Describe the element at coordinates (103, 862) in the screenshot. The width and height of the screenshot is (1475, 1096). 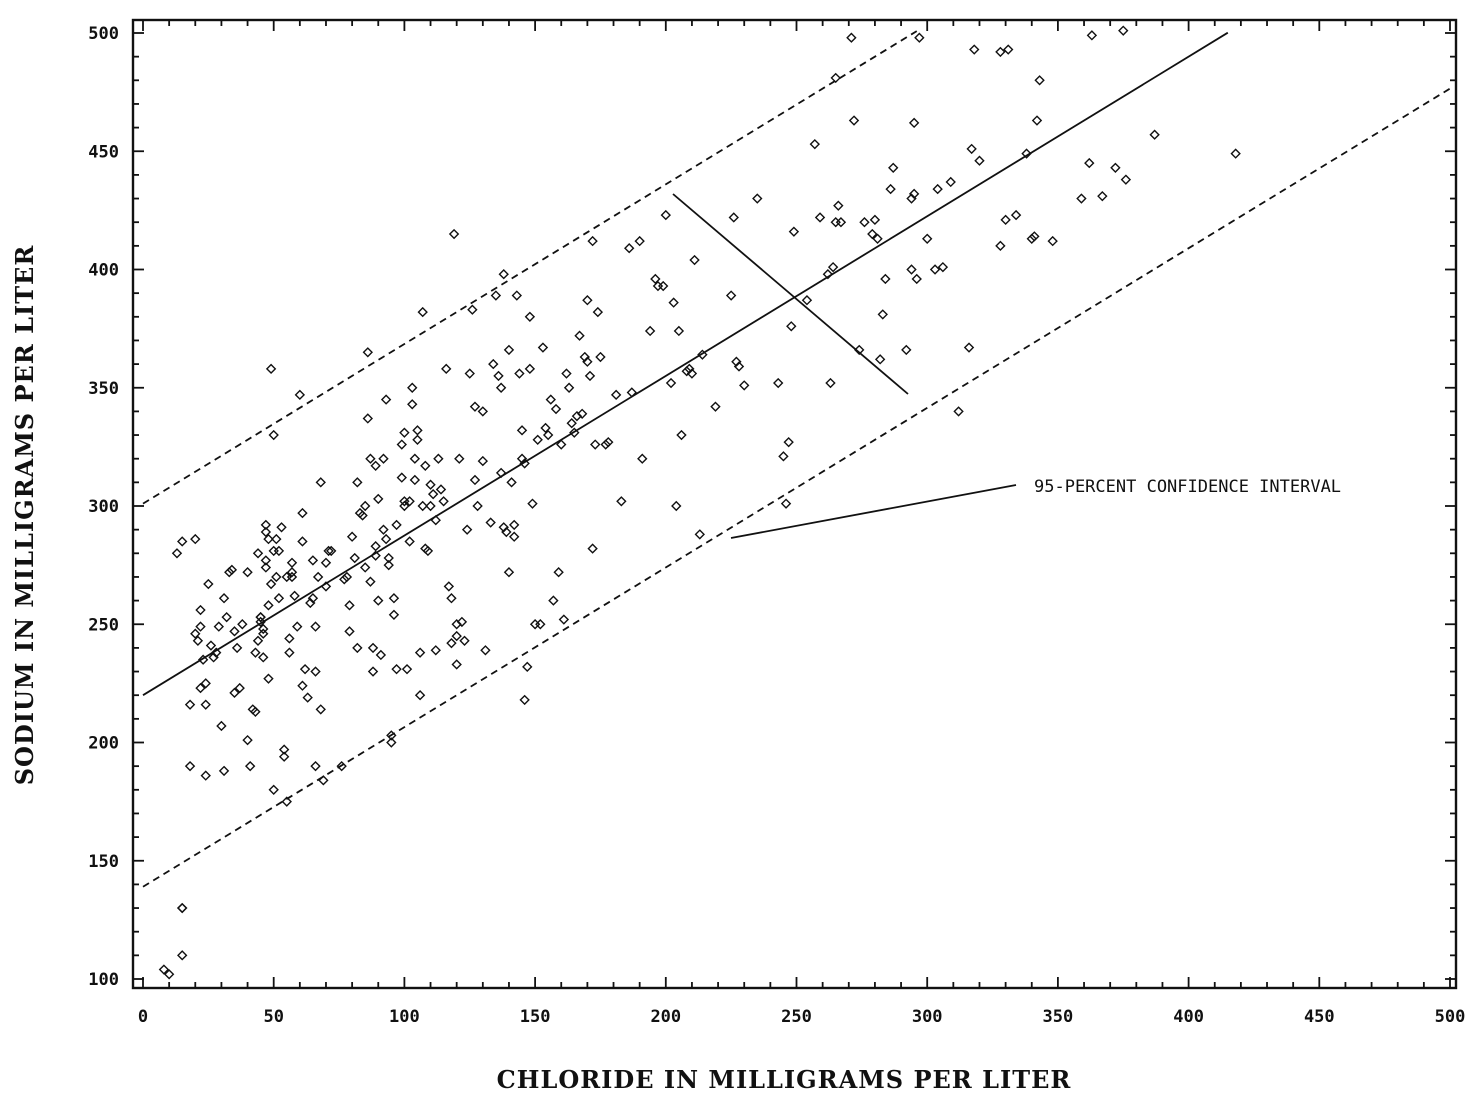
I see `y-tick-label: 150` at that location.